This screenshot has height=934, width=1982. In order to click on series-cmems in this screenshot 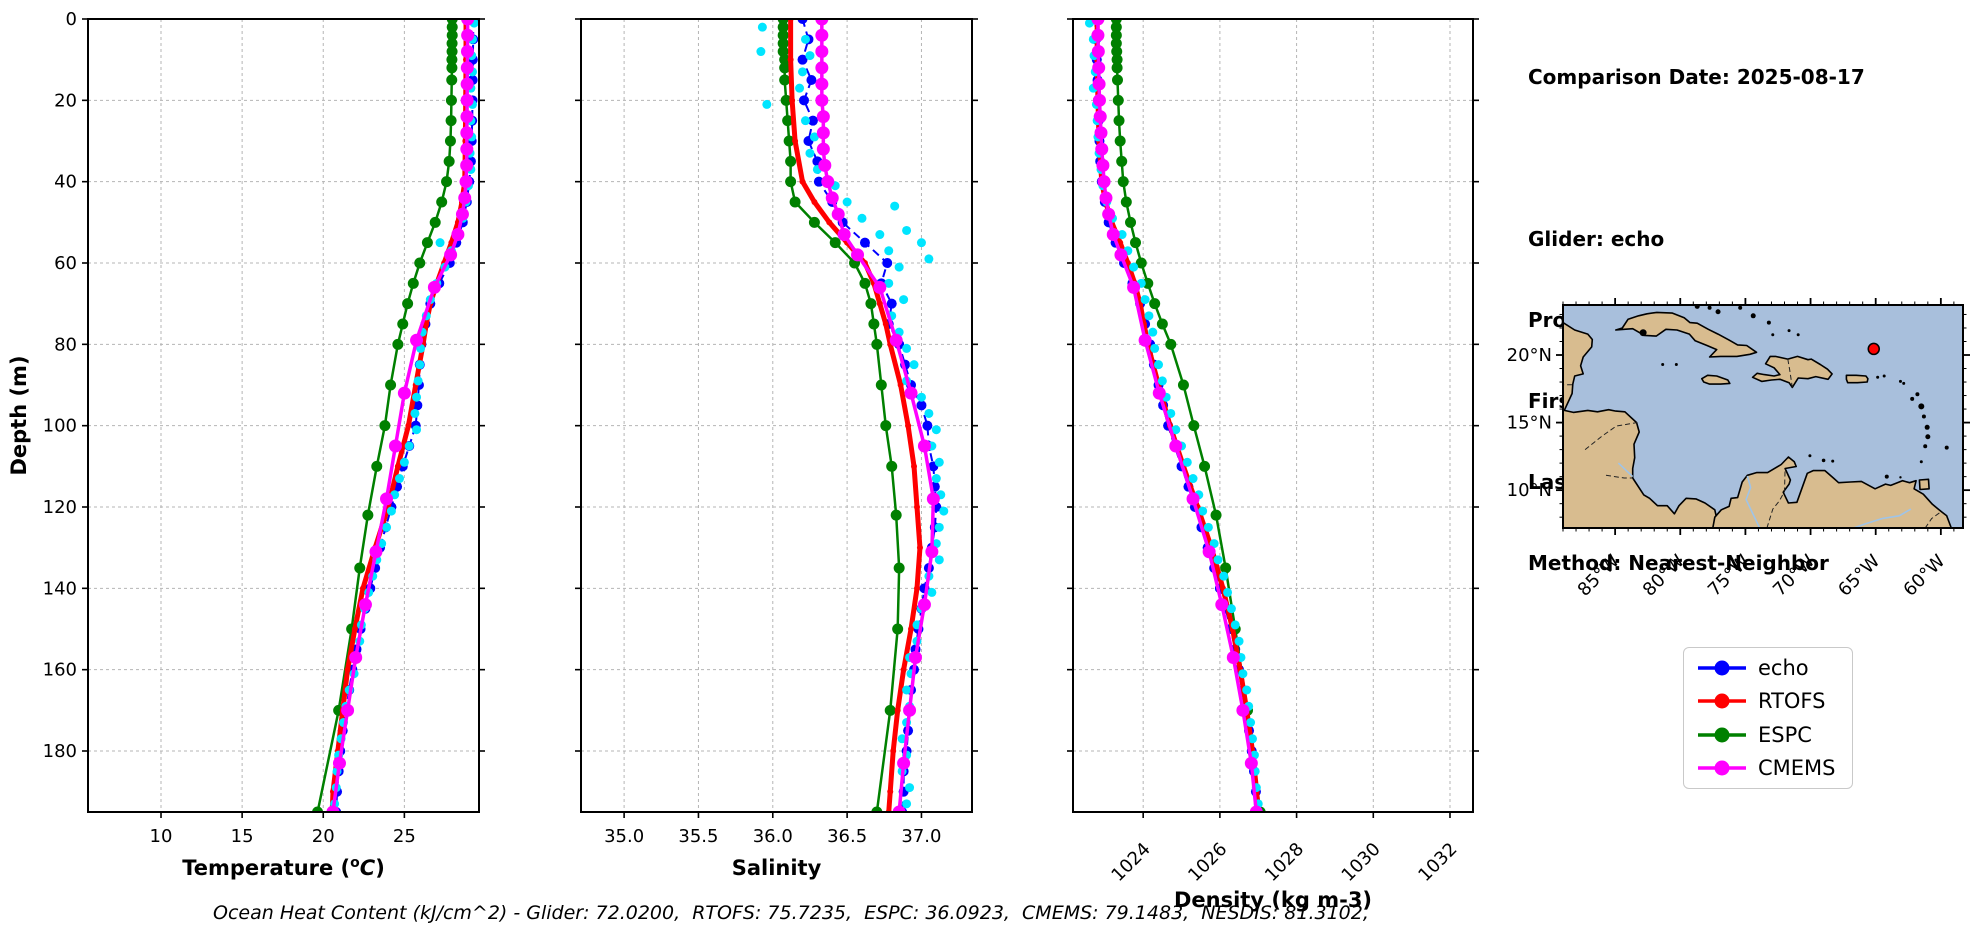, I will do `click(400, 415)`.